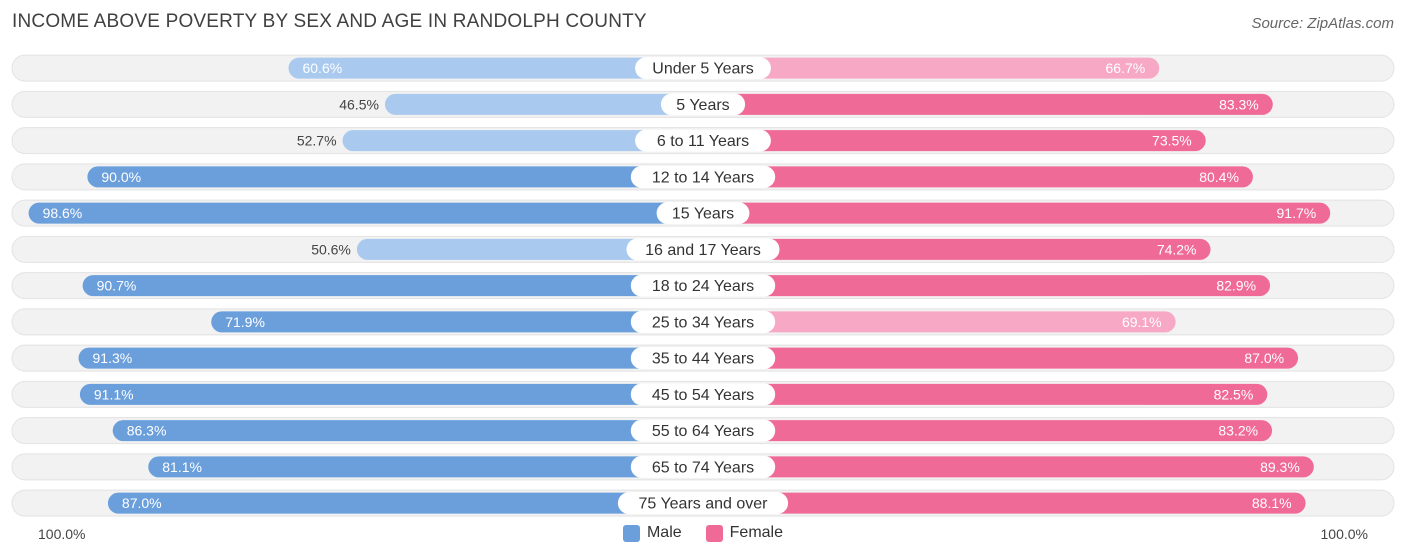 The image size is (1406, 559). Describe the element at coordinates (1238, 431) in the screenshot. I see `value-label-female: 83.2%` at that location.